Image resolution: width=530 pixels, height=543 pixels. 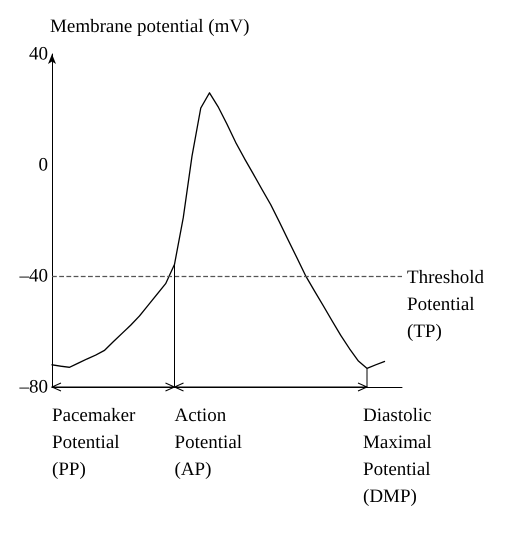 I want to click on y-axis-title: Membrane potential (mV), so click(x=150, y=26).